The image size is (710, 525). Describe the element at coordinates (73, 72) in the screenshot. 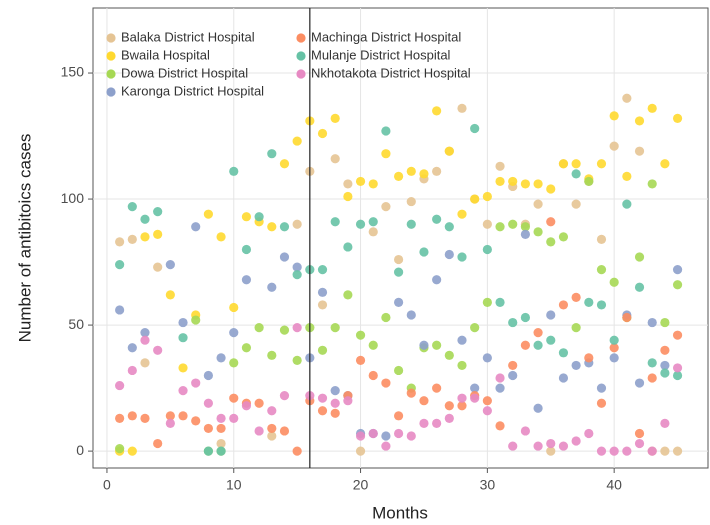

I see `y-tick-label: 150` at that location.